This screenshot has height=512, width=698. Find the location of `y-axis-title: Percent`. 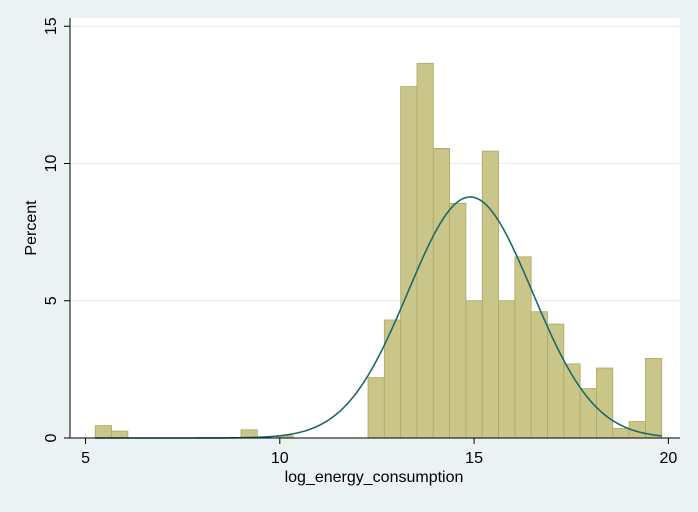

y-axis-title: Percent is located at coordinates (31, 228).